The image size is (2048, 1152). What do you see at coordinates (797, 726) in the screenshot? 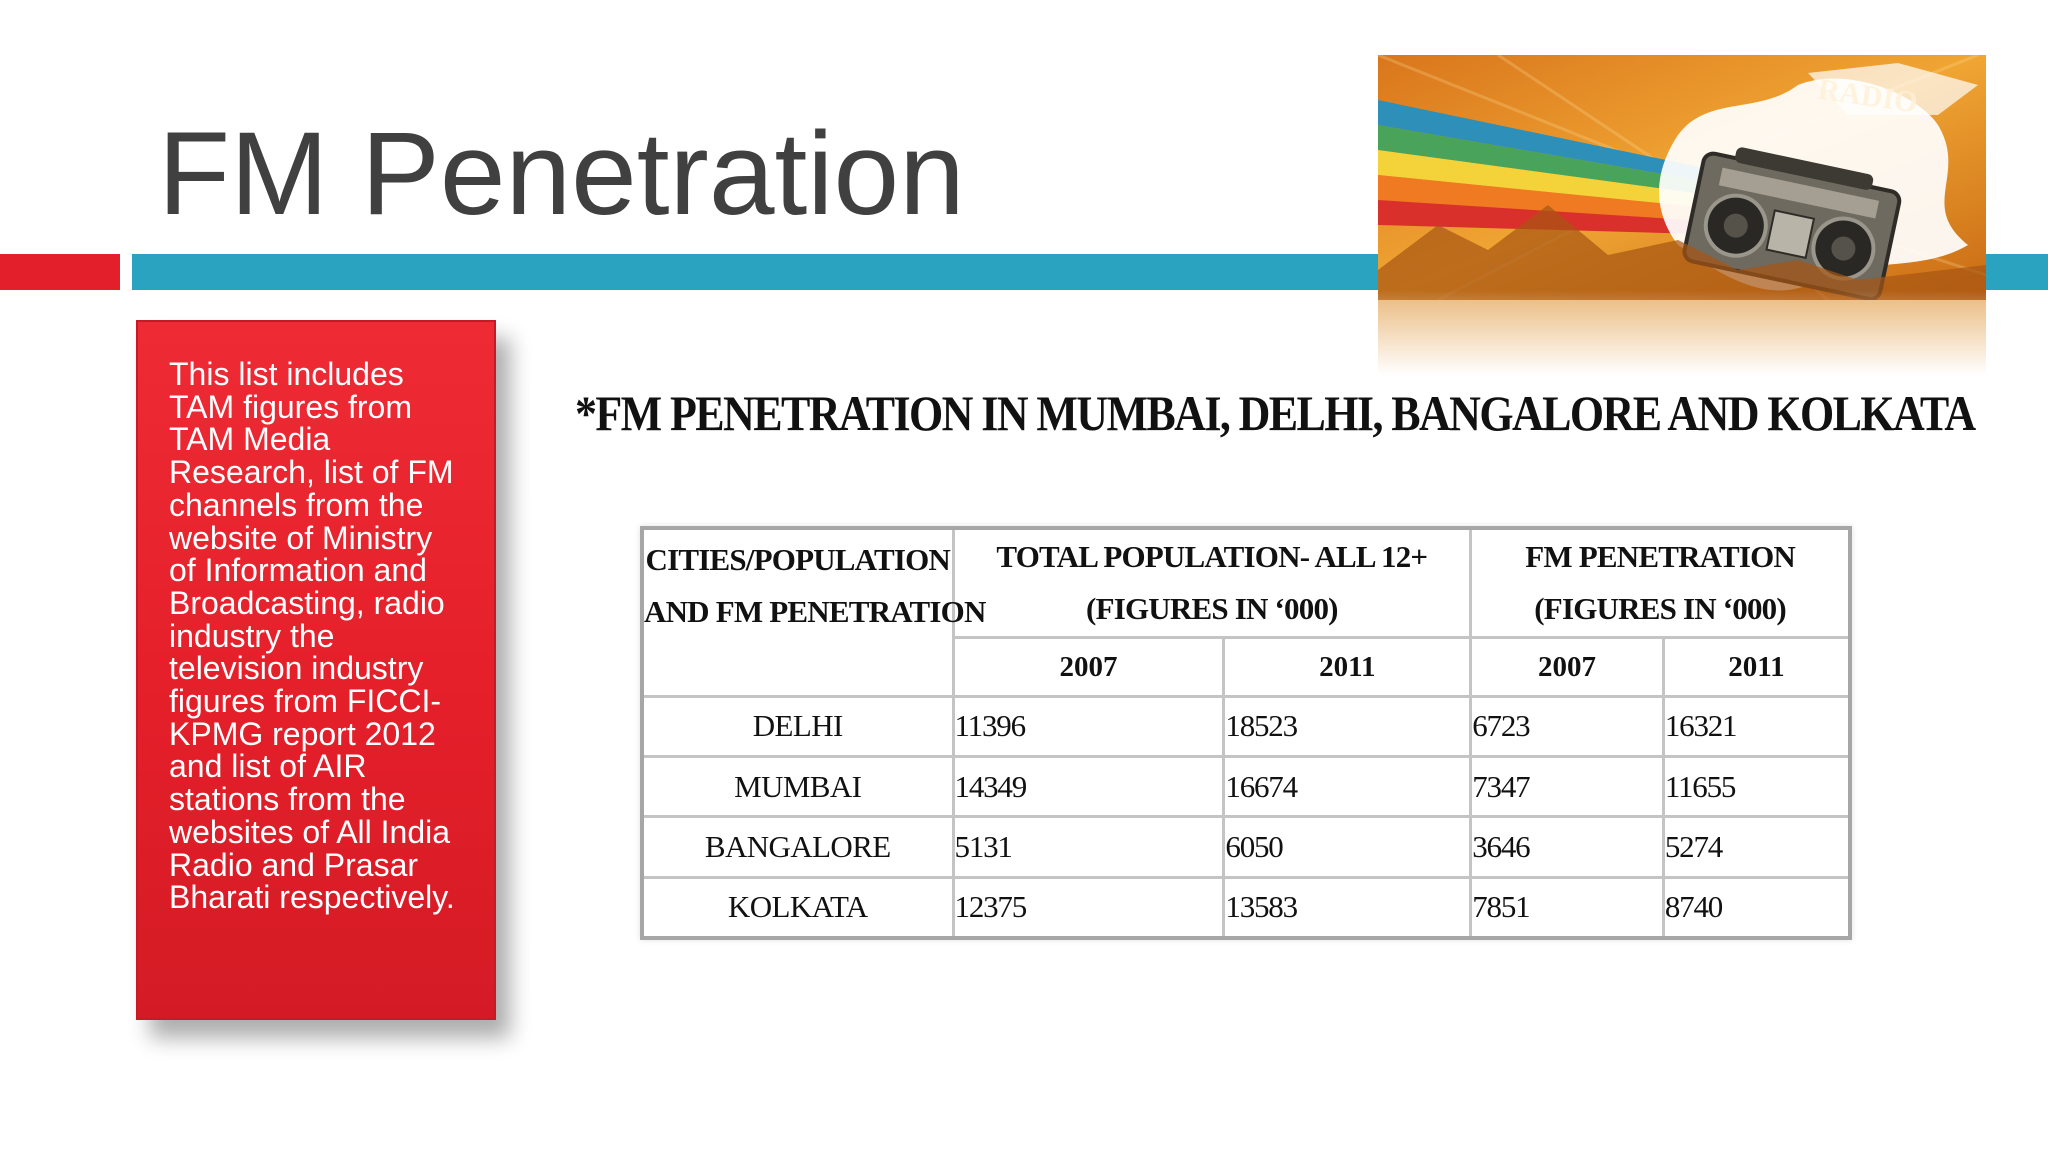
I see `city-cell: DELHI` at bounding box center [797, 726].